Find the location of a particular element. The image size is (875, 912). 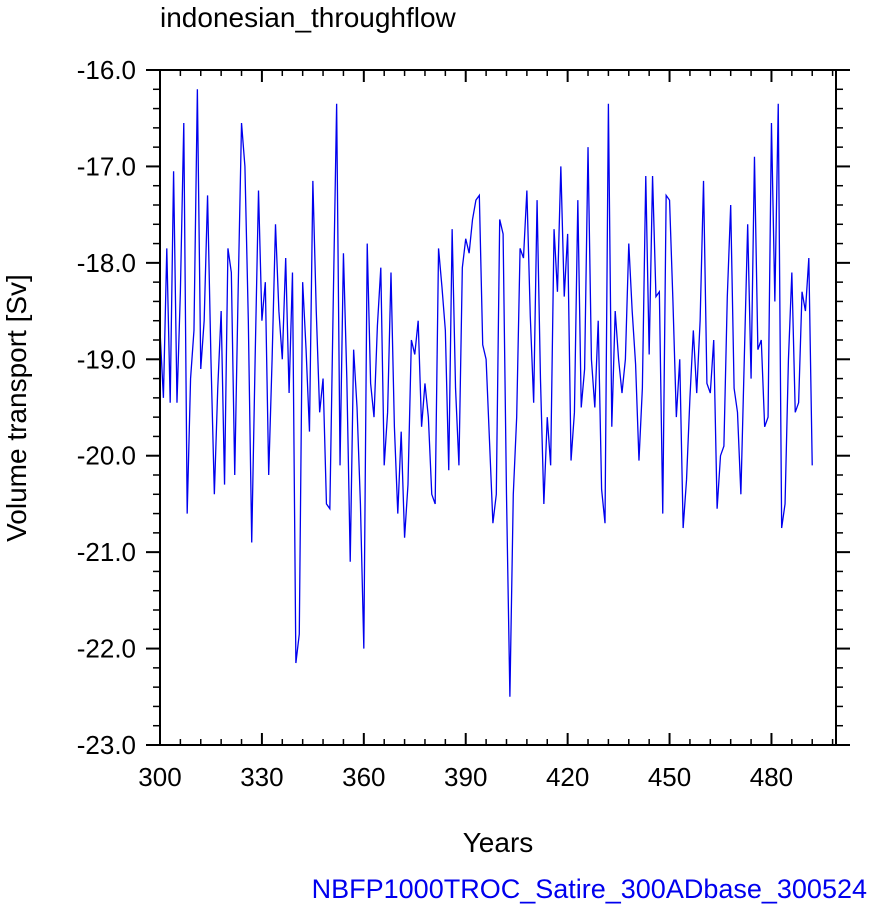

x-tick-label: 300 is located at coordinates (159, 777).